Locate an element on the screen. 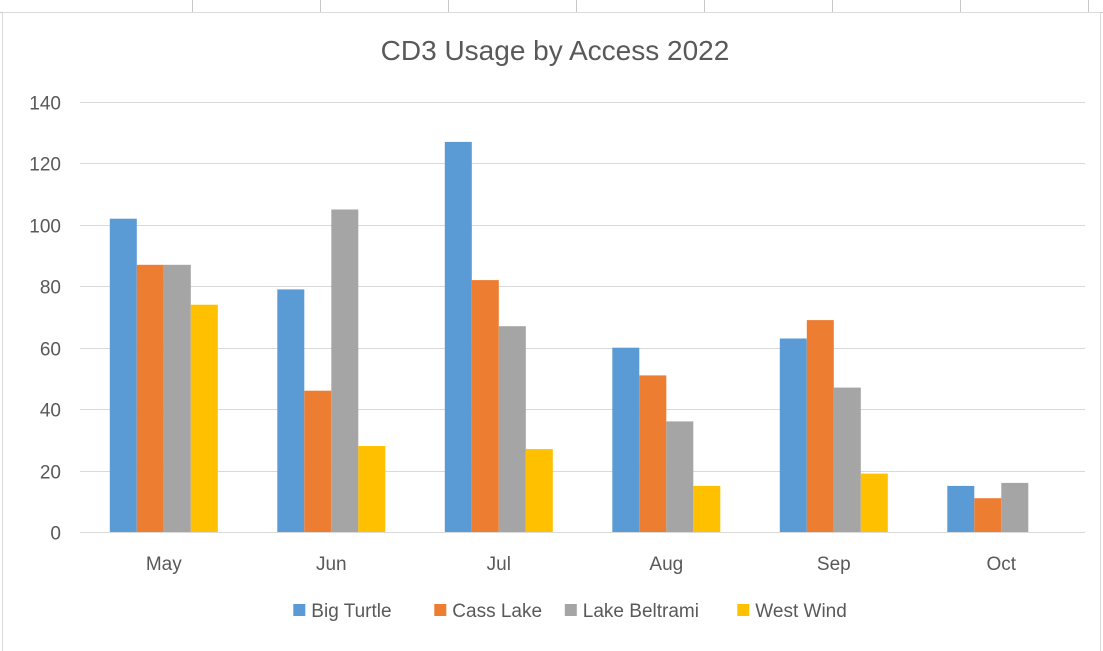 The image size is (1103, 651). bar-west-wind-sep is located at coordinates (874, 502).